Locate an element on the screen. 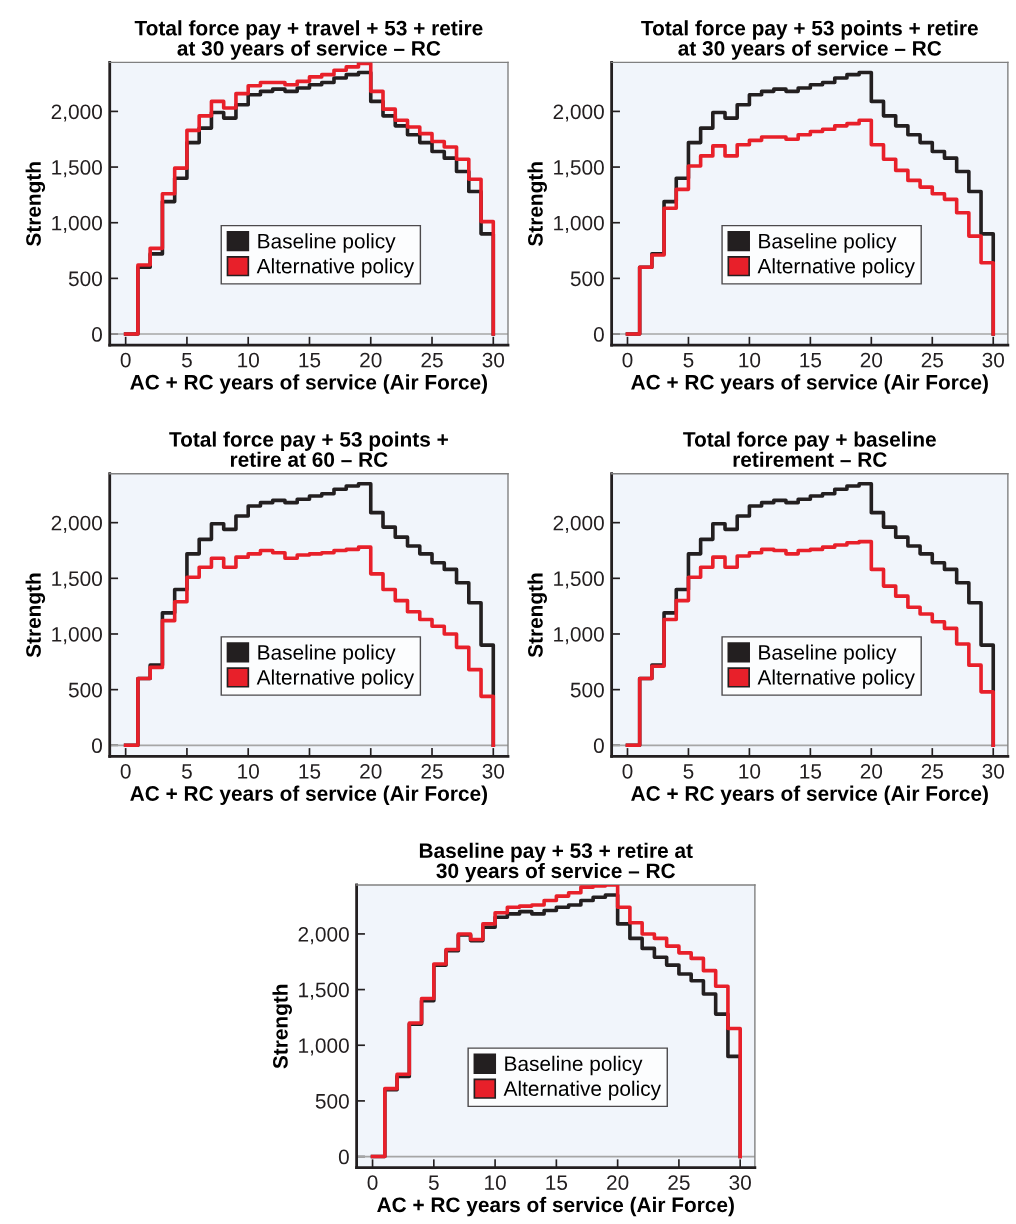 The image size is (1016, 1224). chart-title: Total force pay + baseline retirement – RC is located at coordinates (809, 449).